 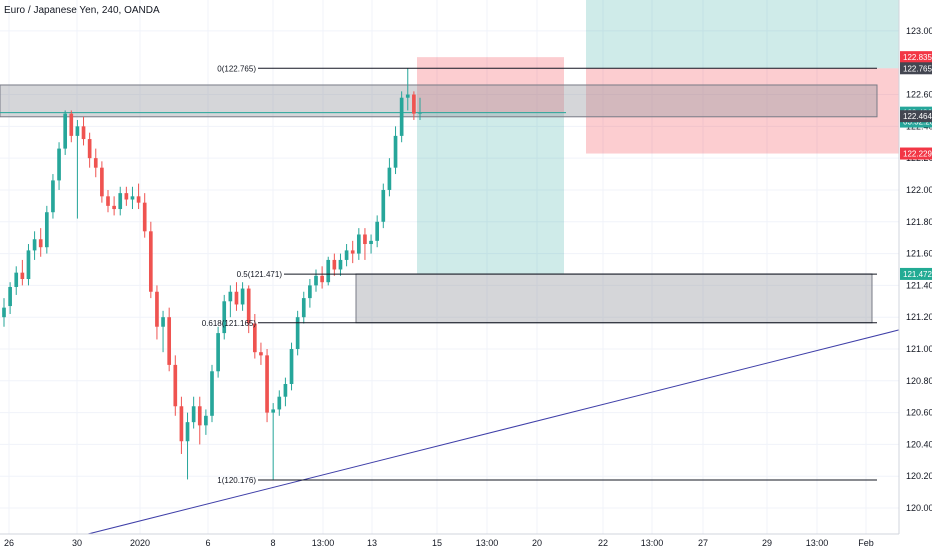 What do you see at coordinates (866, 543) in the screenshot?
I see `x-tick-label: Feb` at bounding box center [866, 543].